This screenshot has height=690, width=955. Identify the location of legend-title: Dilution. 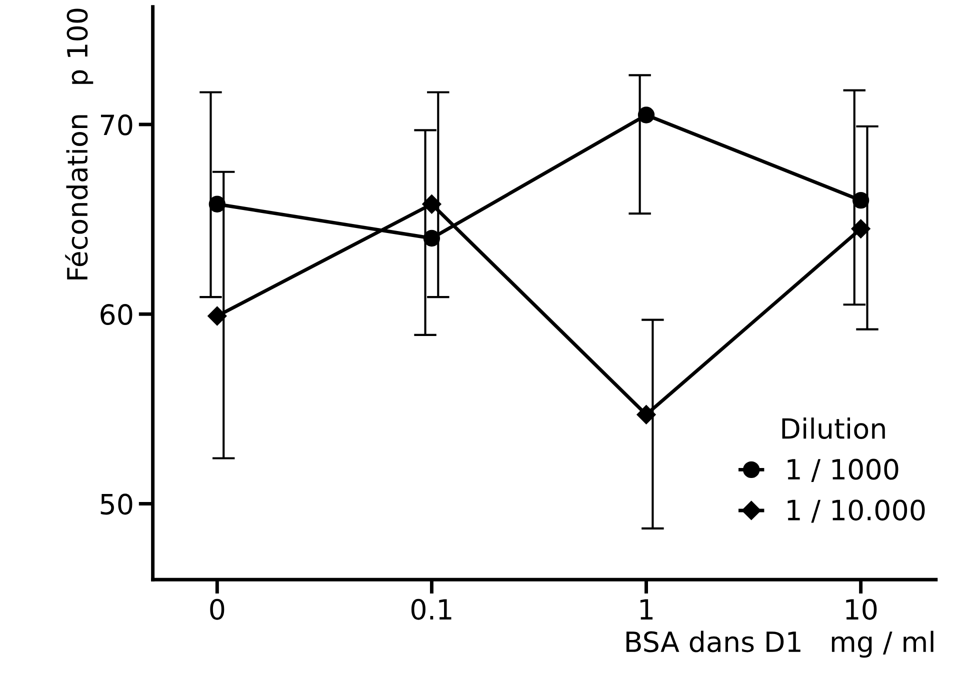
(833, 429).